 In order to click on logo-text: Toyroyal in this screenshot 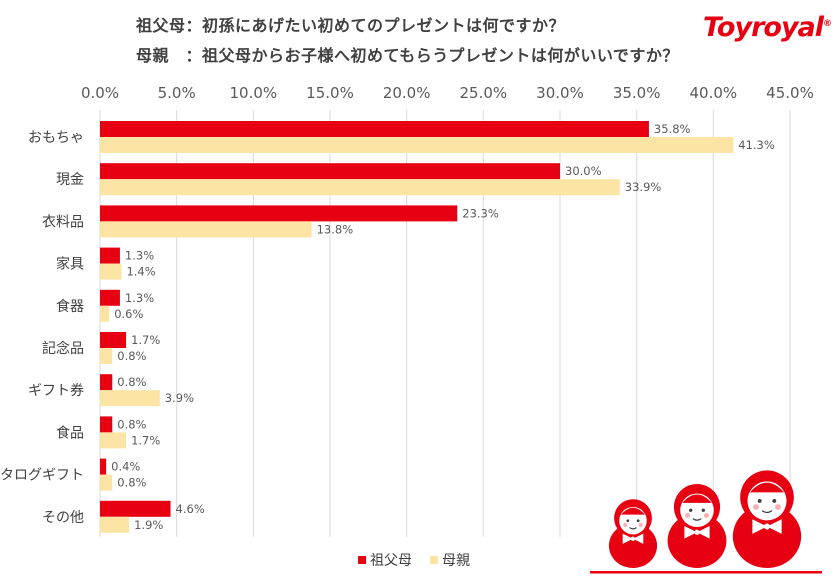, I will do `click(763, 27)`.